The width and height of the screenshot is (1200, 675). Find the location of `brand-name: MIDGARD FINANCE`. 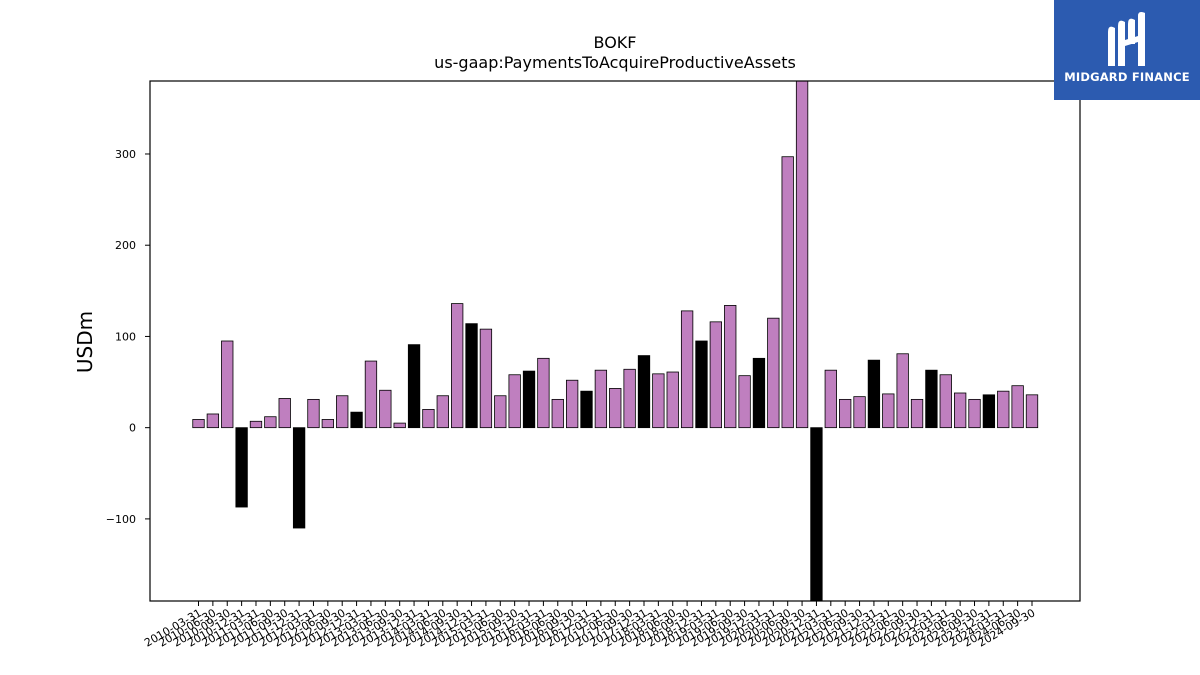

brand-name: MIDGARD FINANCE is located at coordinates (1127, 77).